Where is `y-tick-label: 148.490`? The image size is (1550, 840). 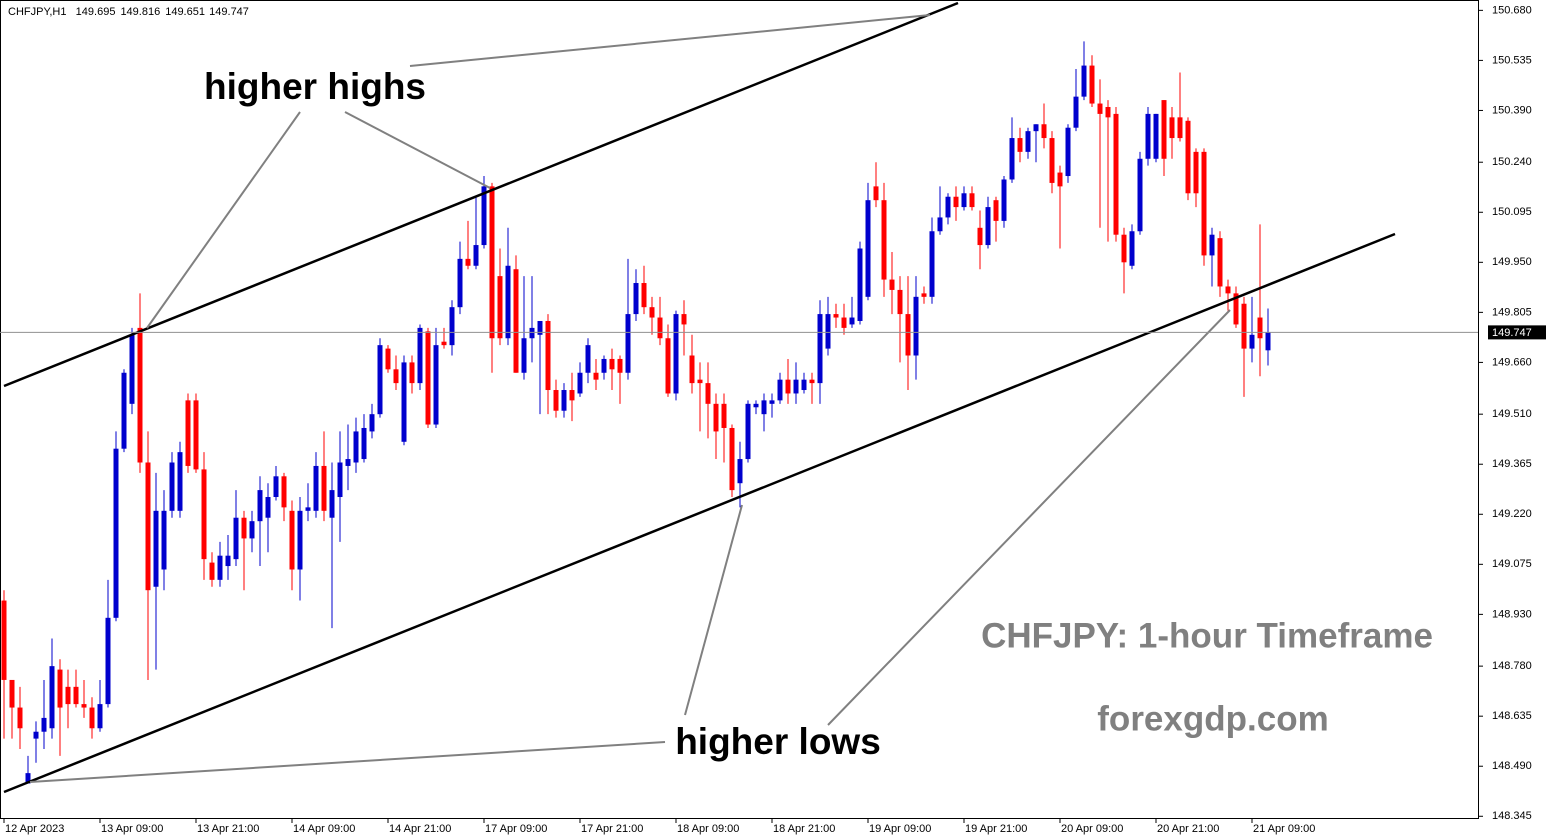
y-tick-label: 148.490 is located at coordinates (1512, 766).